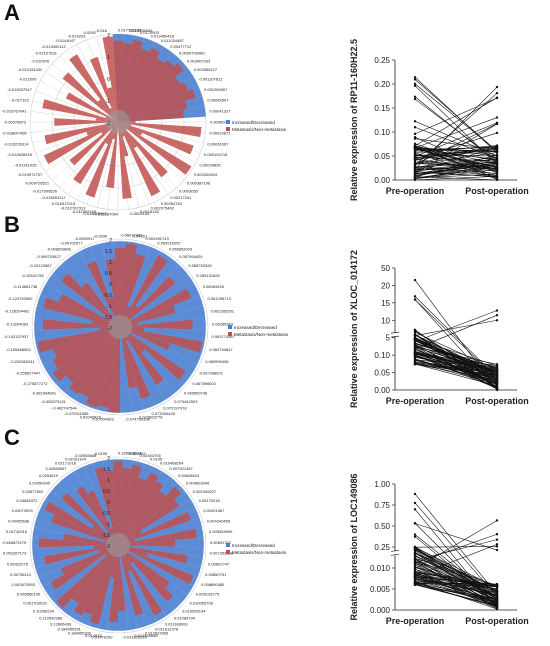 The image size is (550, 646). Describe the element at coordinates (223, 323) in the screenshot. I see `radar-slice-label: 0.06285363` at that location.